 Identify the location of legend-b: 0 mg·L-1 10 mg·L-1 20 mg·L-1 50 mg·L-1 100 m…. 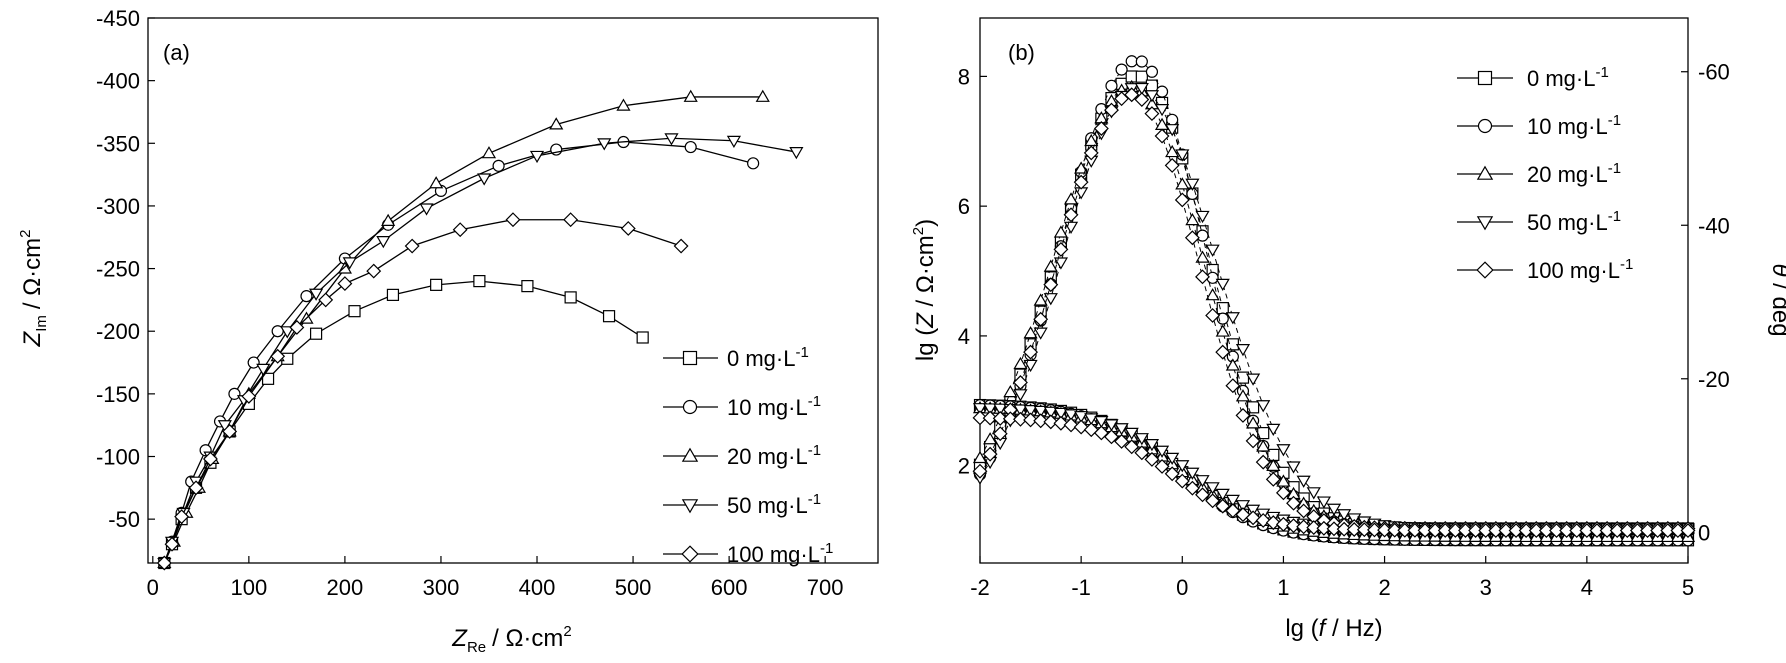
(1545, 173).